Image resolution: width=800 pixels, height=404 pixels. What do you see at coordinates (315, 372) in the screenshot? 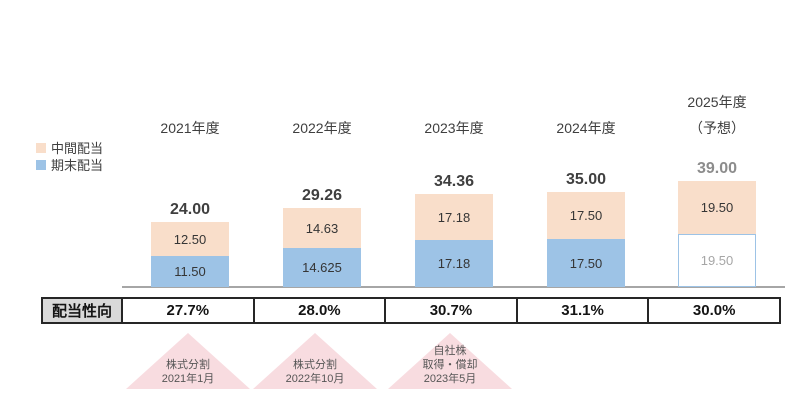
I see `annotation-text: 株式分割 2022年10月` at bounding box center [315, 372].